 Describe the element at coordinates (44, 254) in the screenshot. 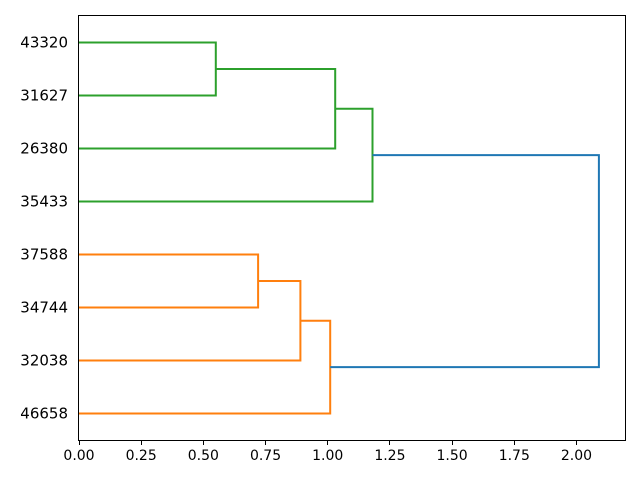

I see `leaf-label-37588: 37588` at that location.